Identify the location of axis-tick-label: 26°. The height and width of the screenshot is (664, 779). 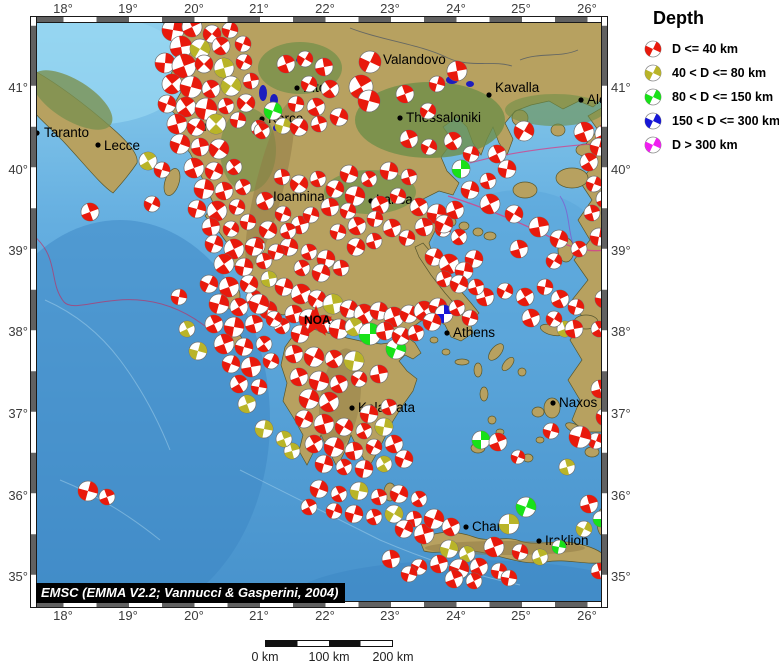
(587, 8).